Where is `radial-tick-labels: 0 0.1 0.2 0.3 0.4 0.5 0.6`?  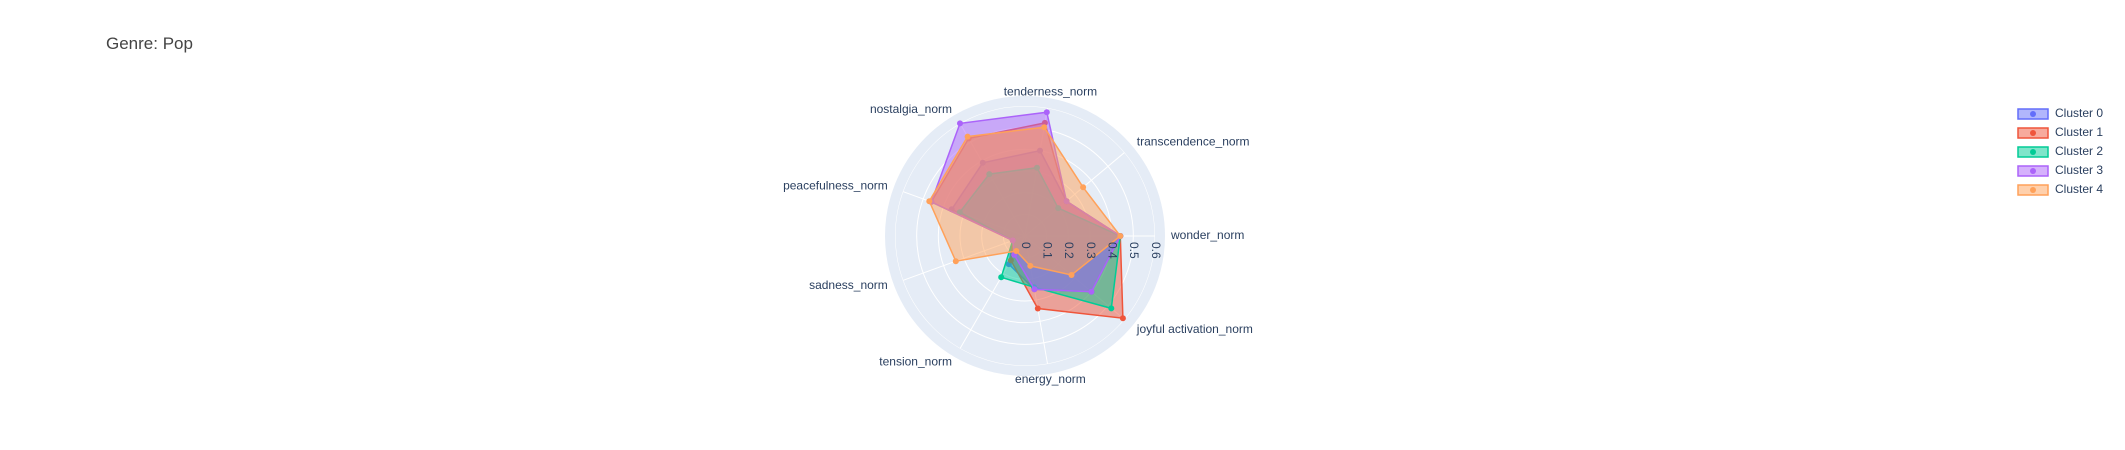 radial-tick-labels: 0 0.1 0.2 0.3 0.4 0.5 0.6 is located at coordinates (1091, 250).